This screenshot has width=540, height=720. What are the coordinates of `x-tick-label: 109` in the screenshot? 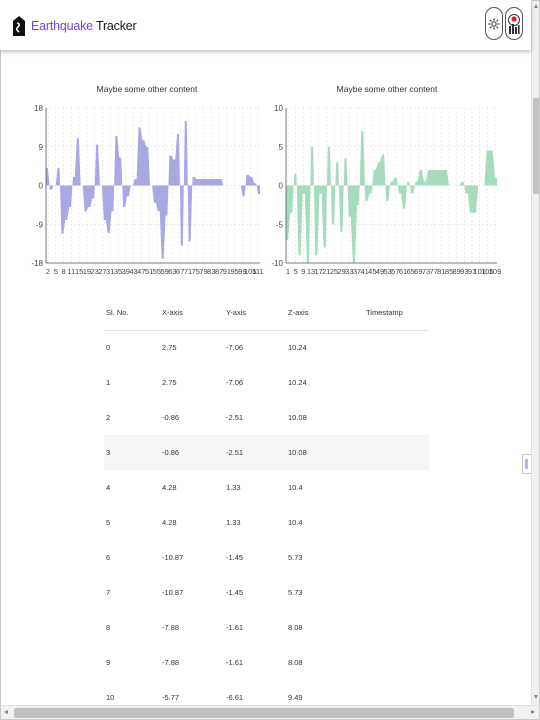 It's located at (495, 271).